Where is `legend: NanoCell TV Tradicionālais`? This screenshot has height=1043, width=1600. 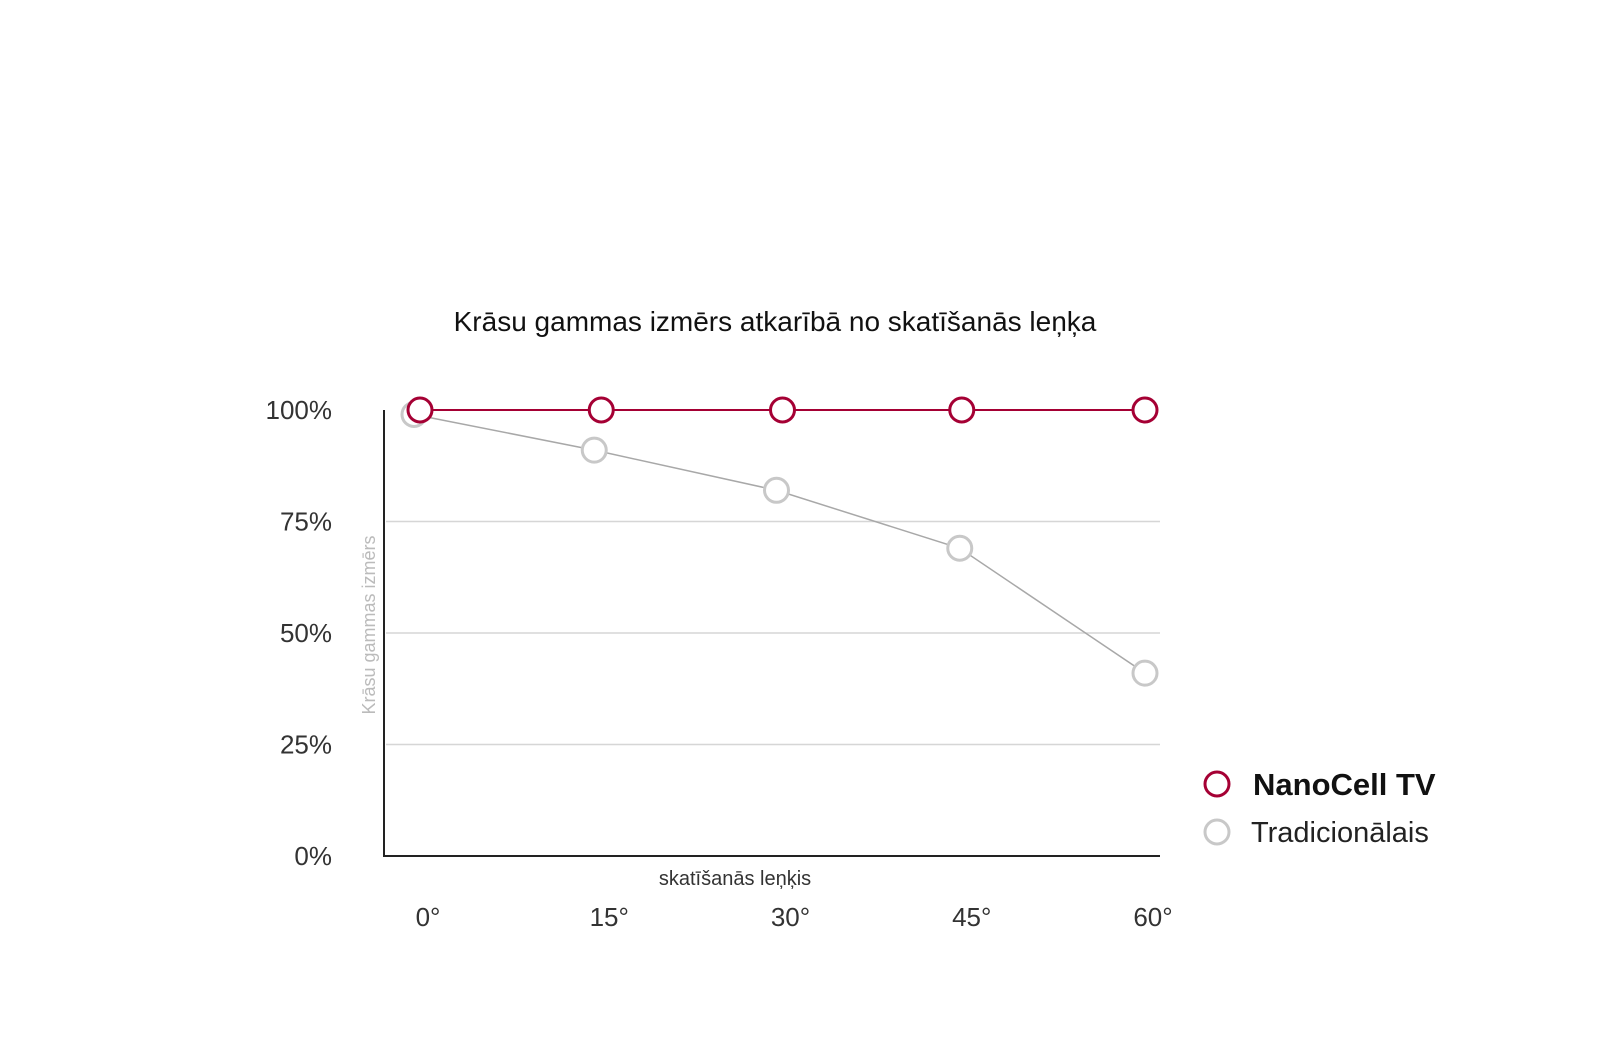
legend: NanoCell TV Tradicionālais is located at coordinates (1319, 808).